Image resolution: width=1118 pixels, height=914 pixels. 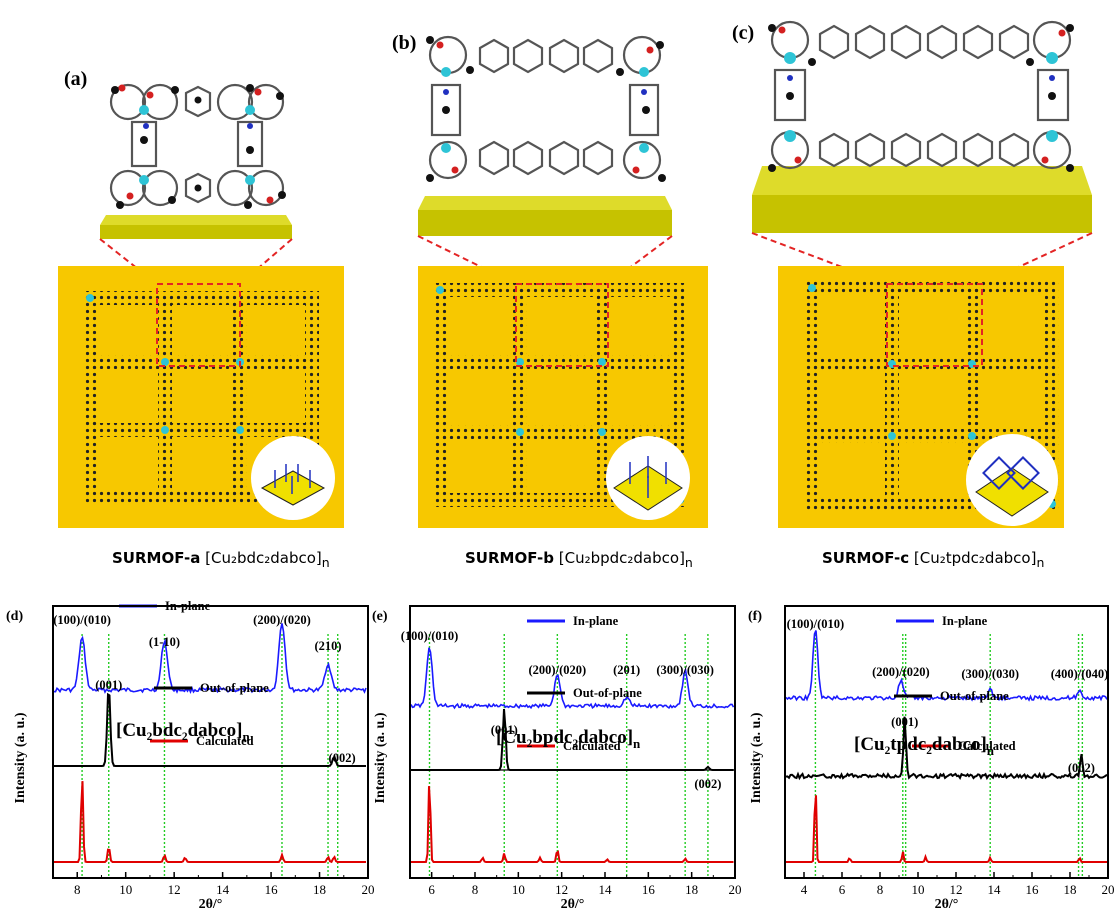 What do you see at coordinates (922, 126) in the screenshot?
I see `molecule-model-c` at bounding box center [922, 126].